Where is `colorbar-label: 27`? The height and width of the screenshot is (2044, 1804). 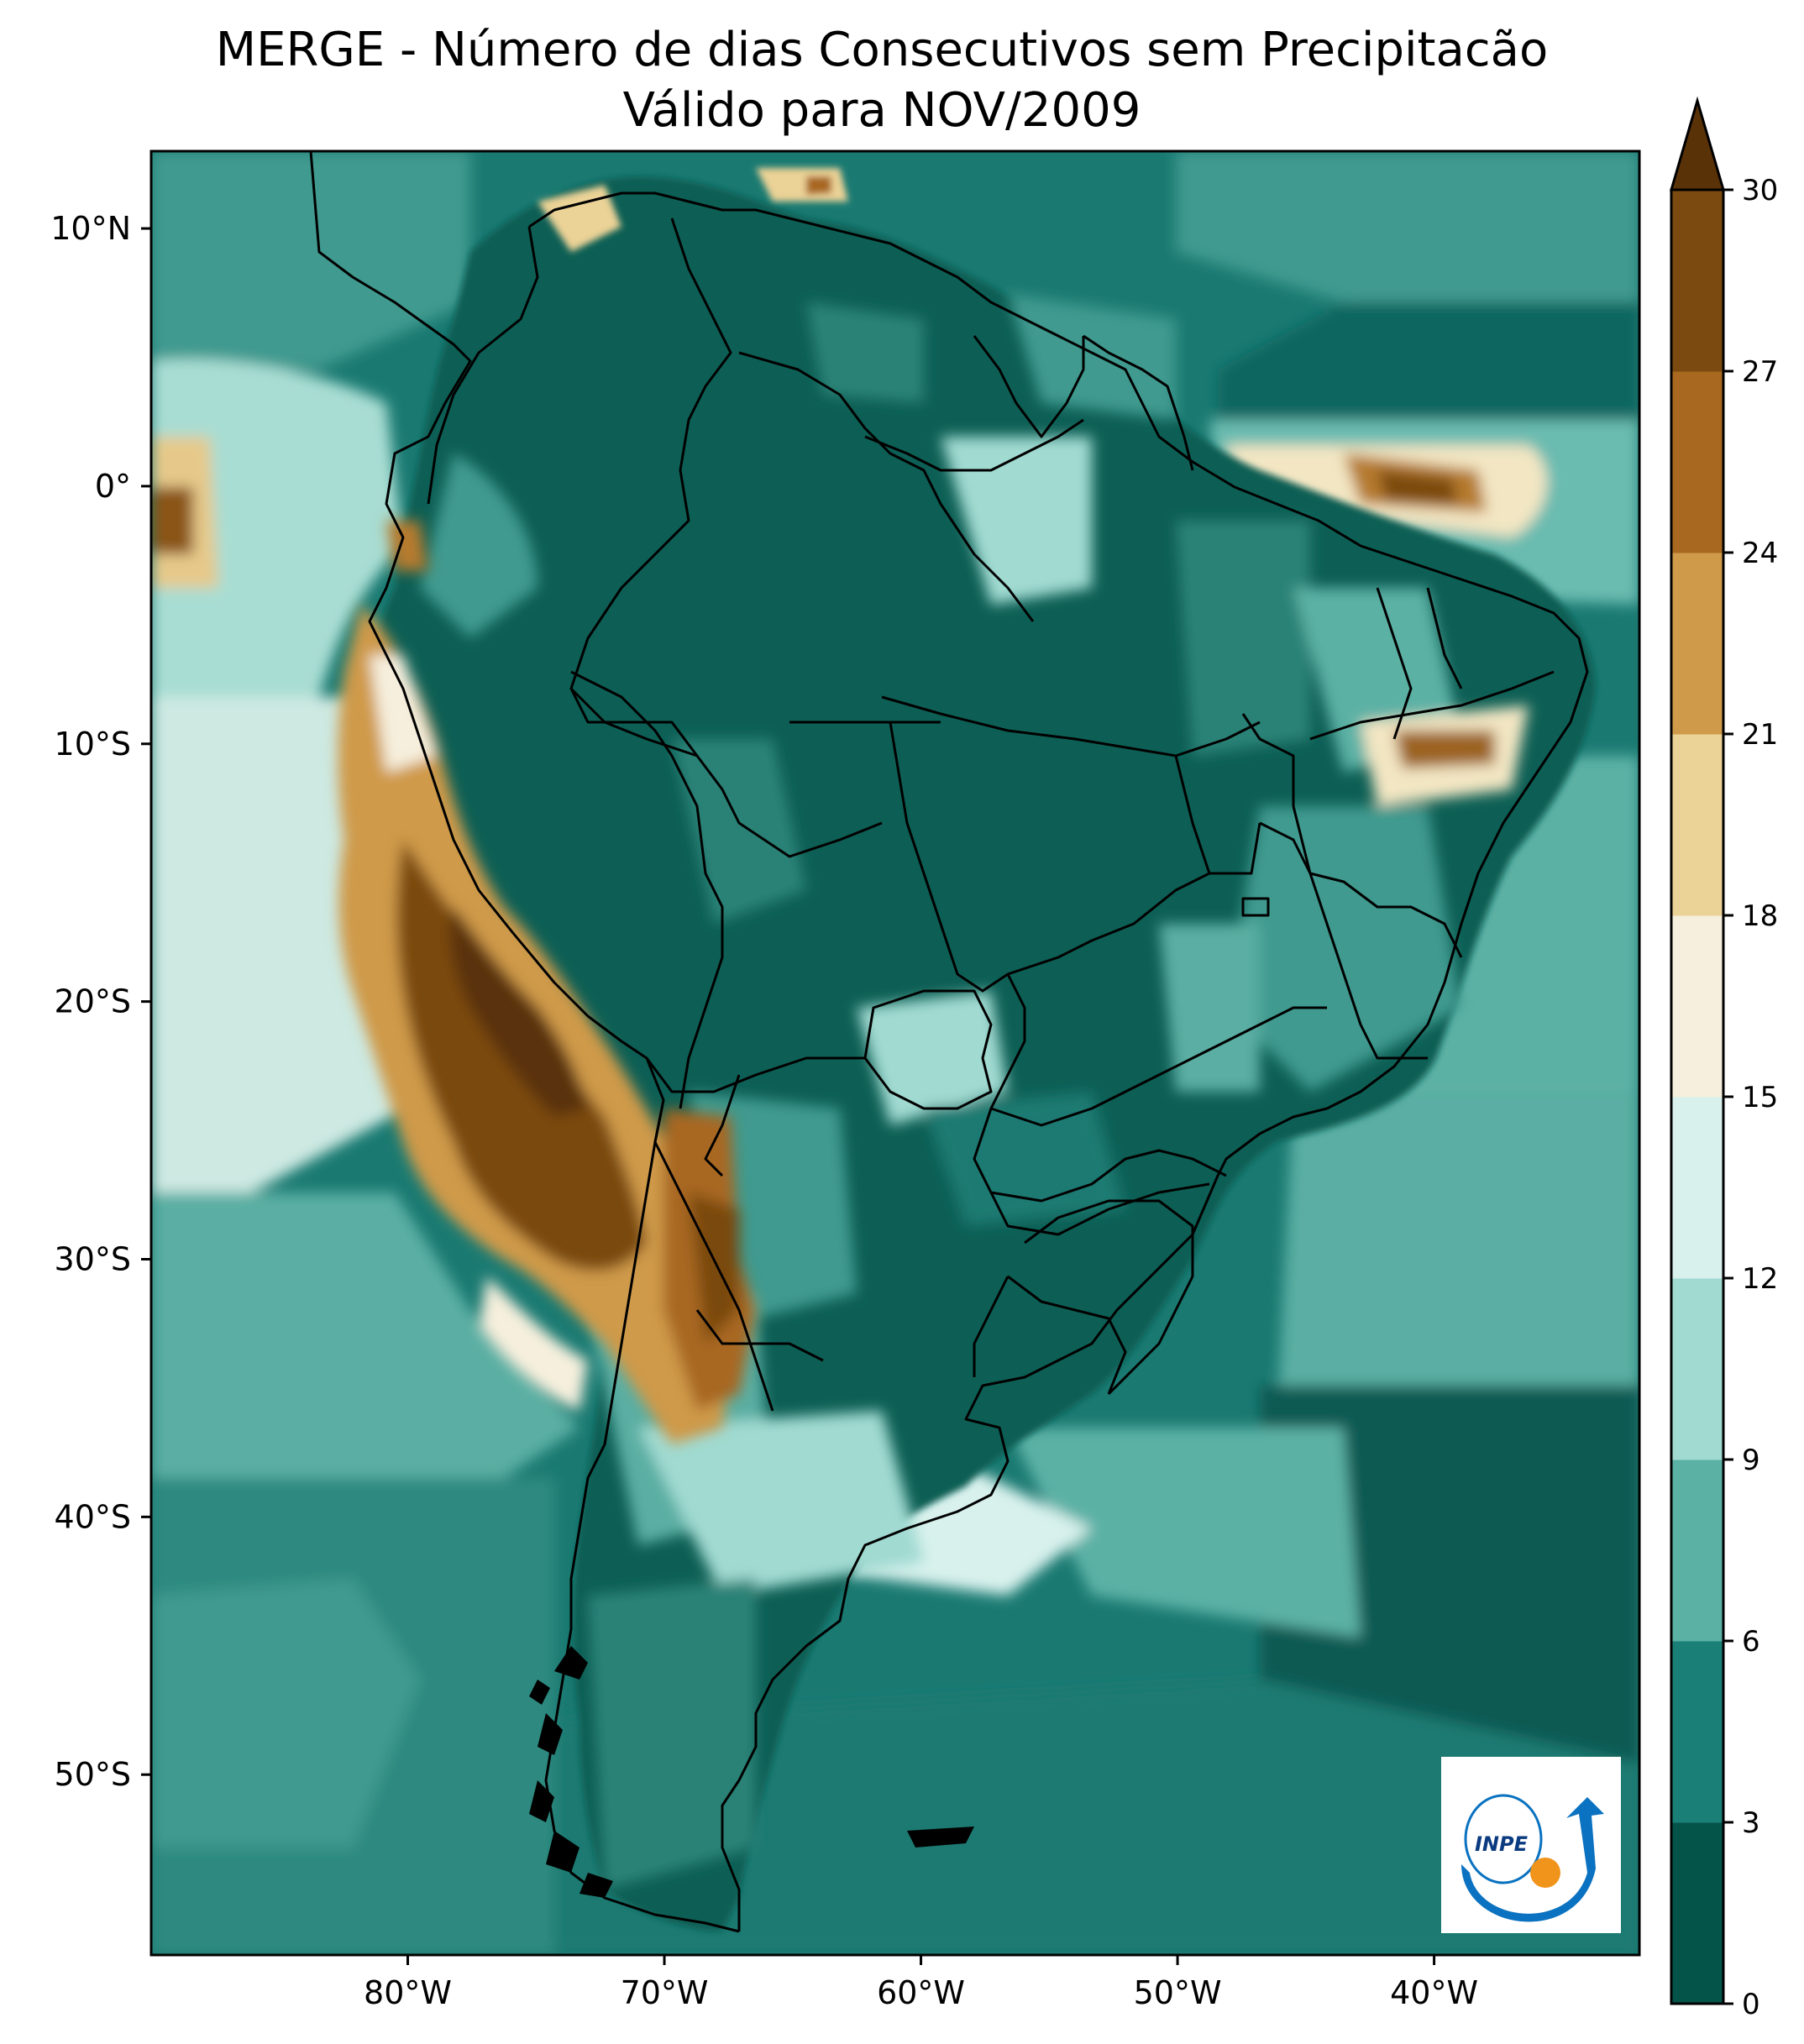 colorbar-label: 27 is located at coordinates (1760, 372).